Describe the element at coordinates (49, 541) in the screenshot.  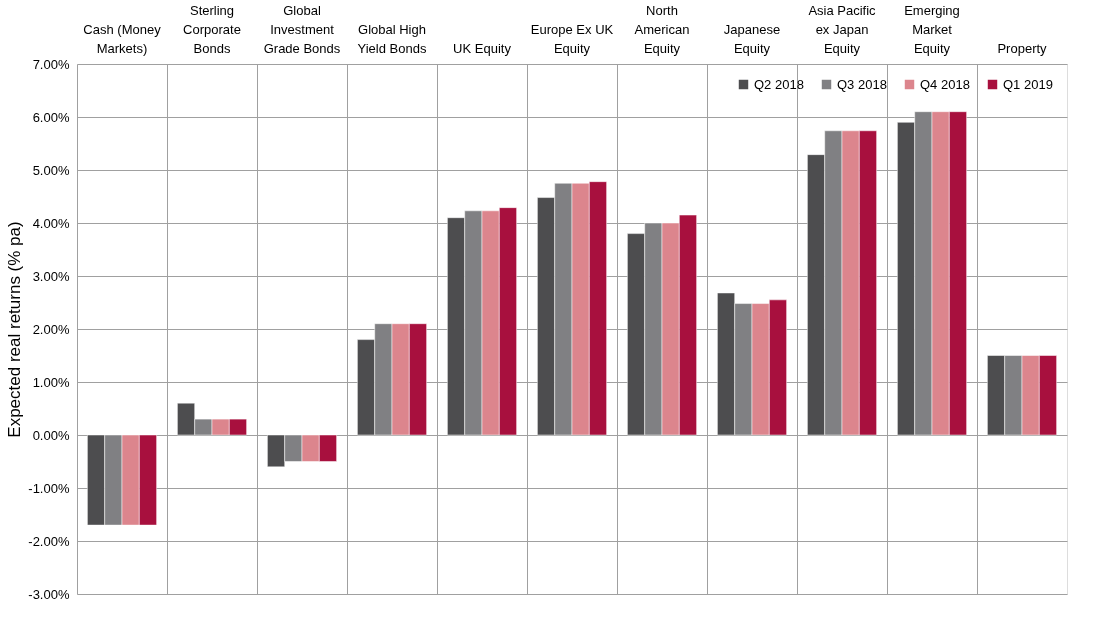
I see `y-tick-label: -2.00%` at that location.